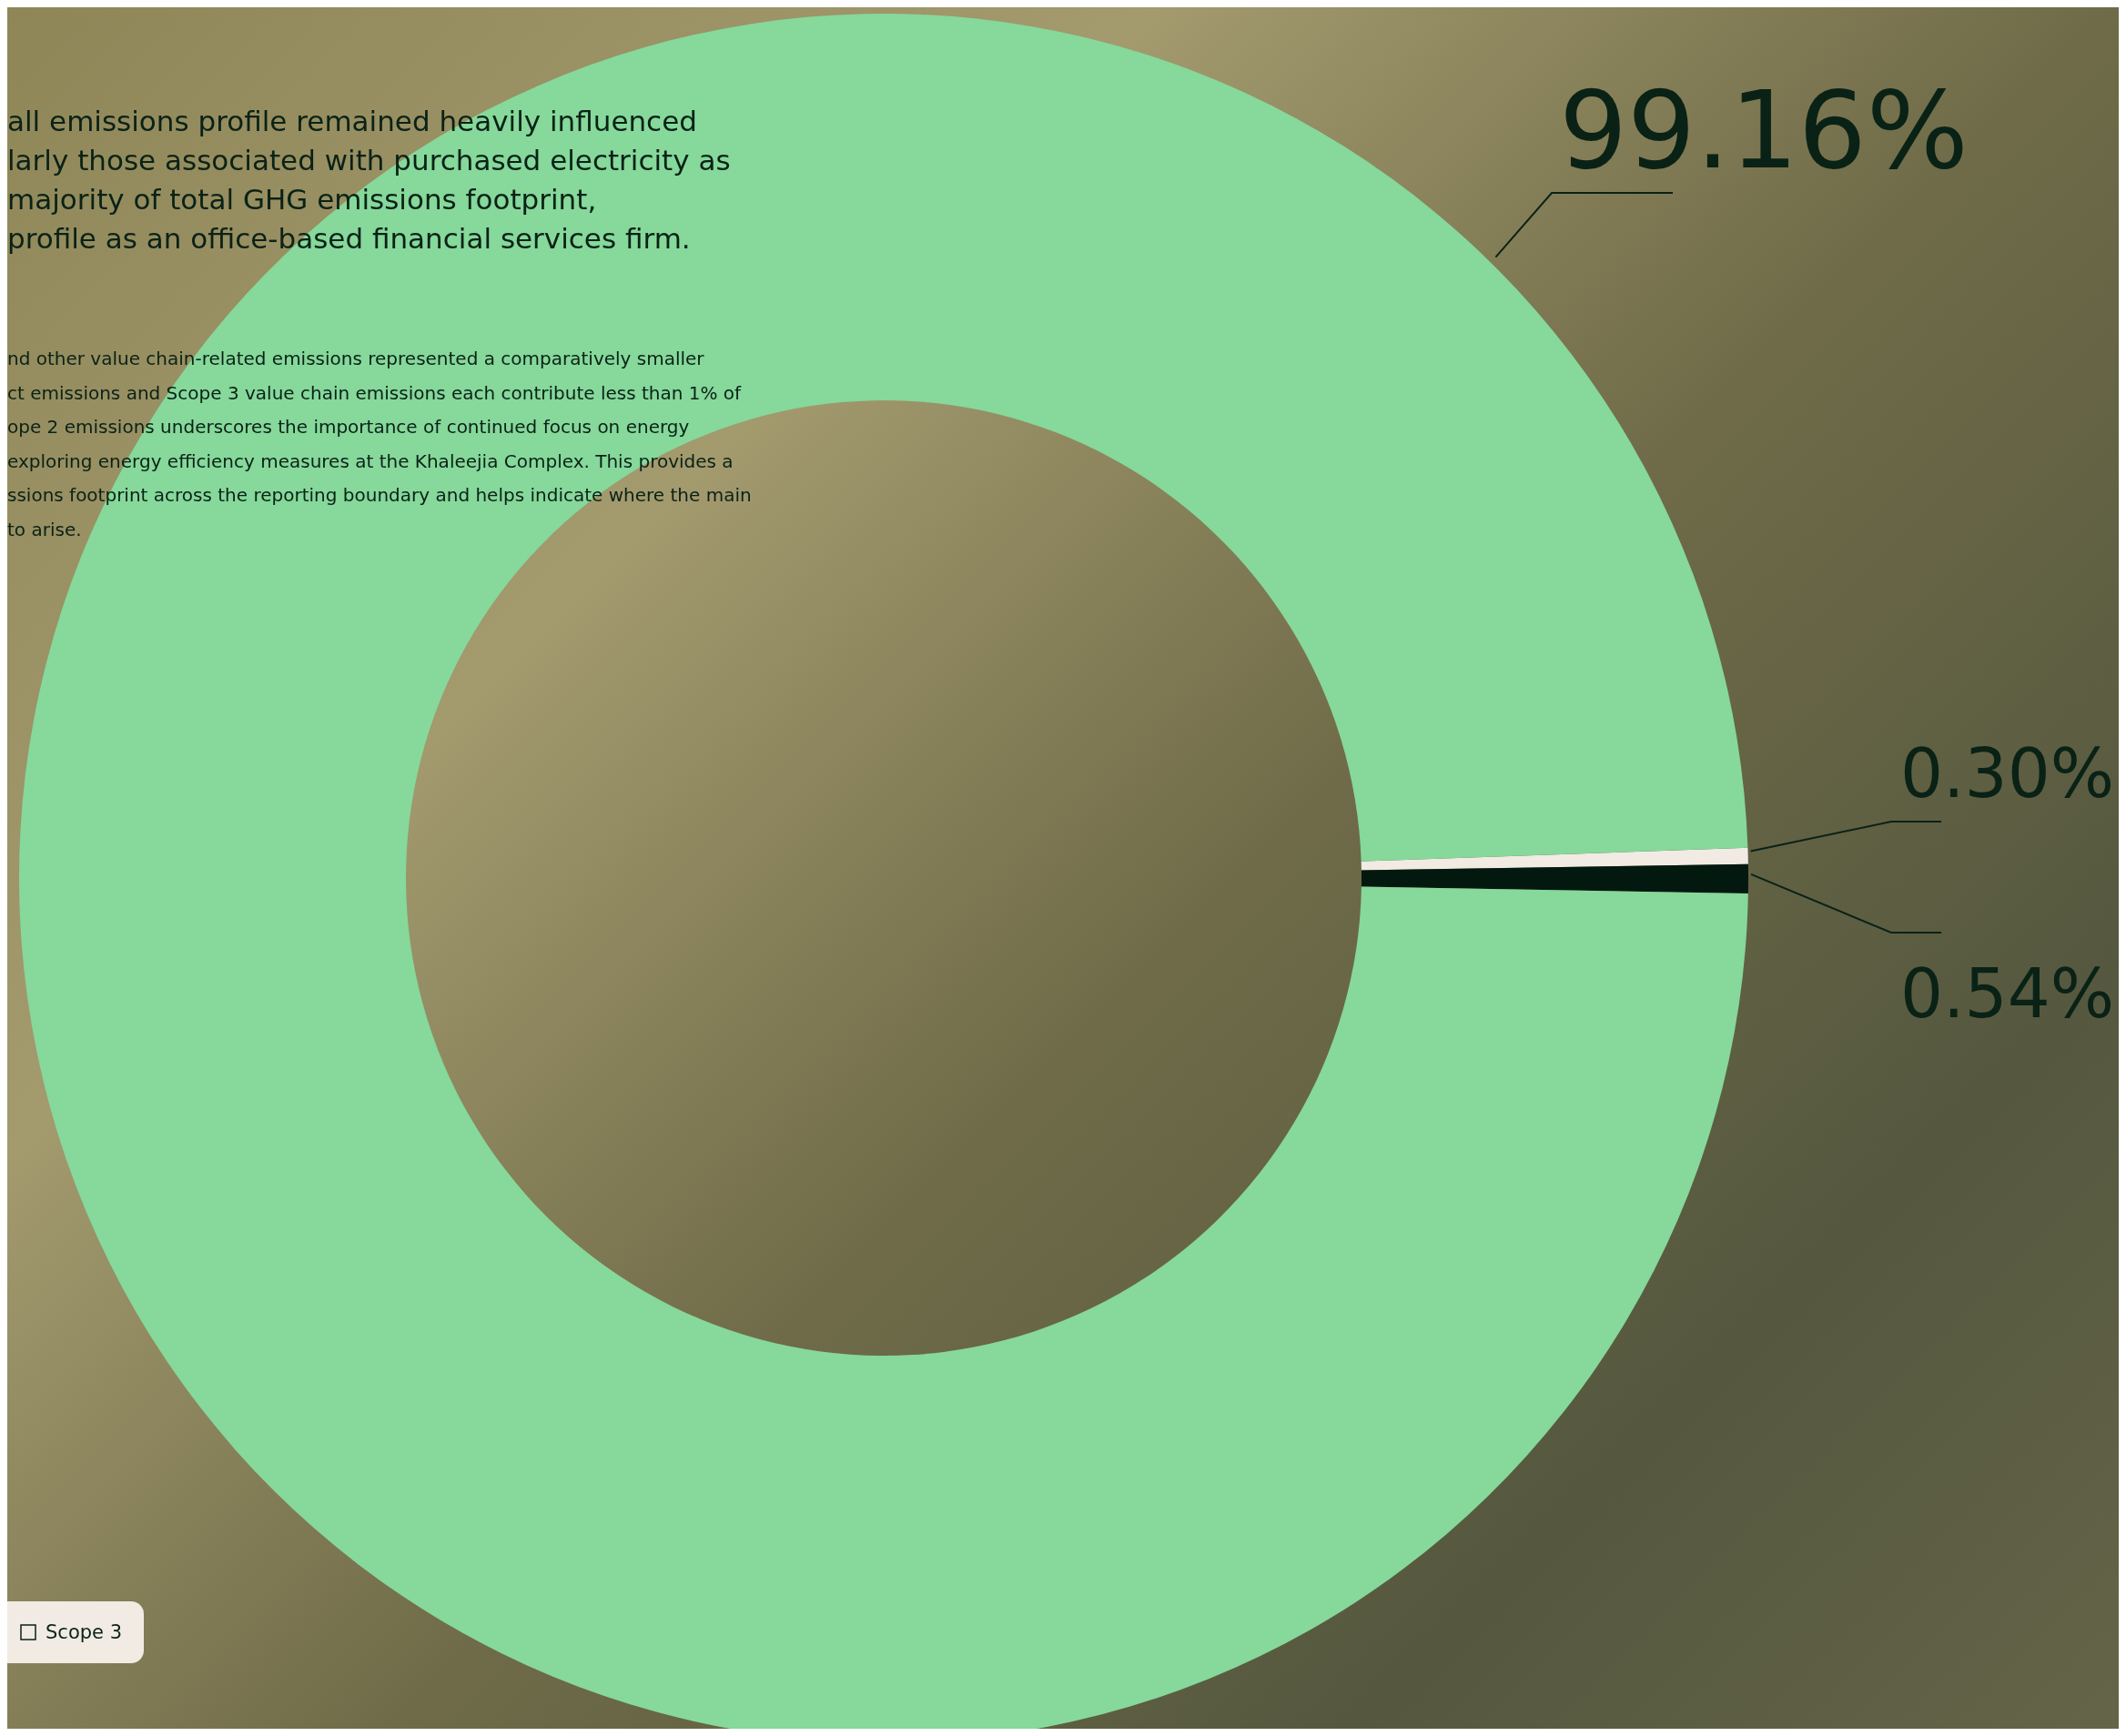  I want to click on data-label: 99.16%, so click(1764, 130).